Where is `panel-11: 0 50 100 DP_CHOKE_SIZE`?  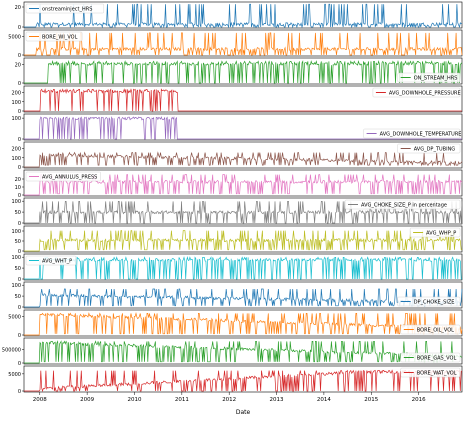 panel-11: 0 50 100 DP_CHOKE_SIZE is located at coordinates (237, 296).